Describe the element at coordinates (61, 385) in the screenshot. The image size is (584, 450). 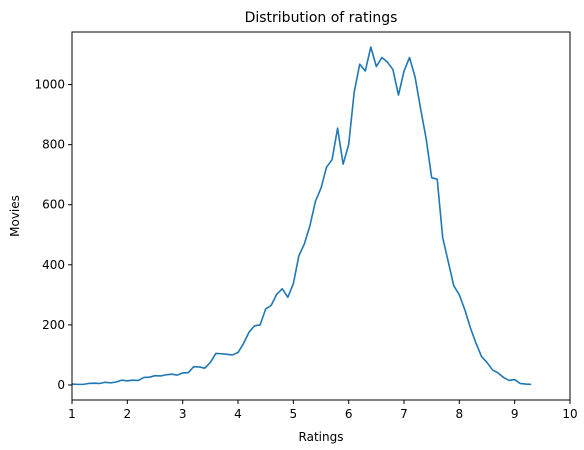
I see `y-tick-label: 0` at that location.